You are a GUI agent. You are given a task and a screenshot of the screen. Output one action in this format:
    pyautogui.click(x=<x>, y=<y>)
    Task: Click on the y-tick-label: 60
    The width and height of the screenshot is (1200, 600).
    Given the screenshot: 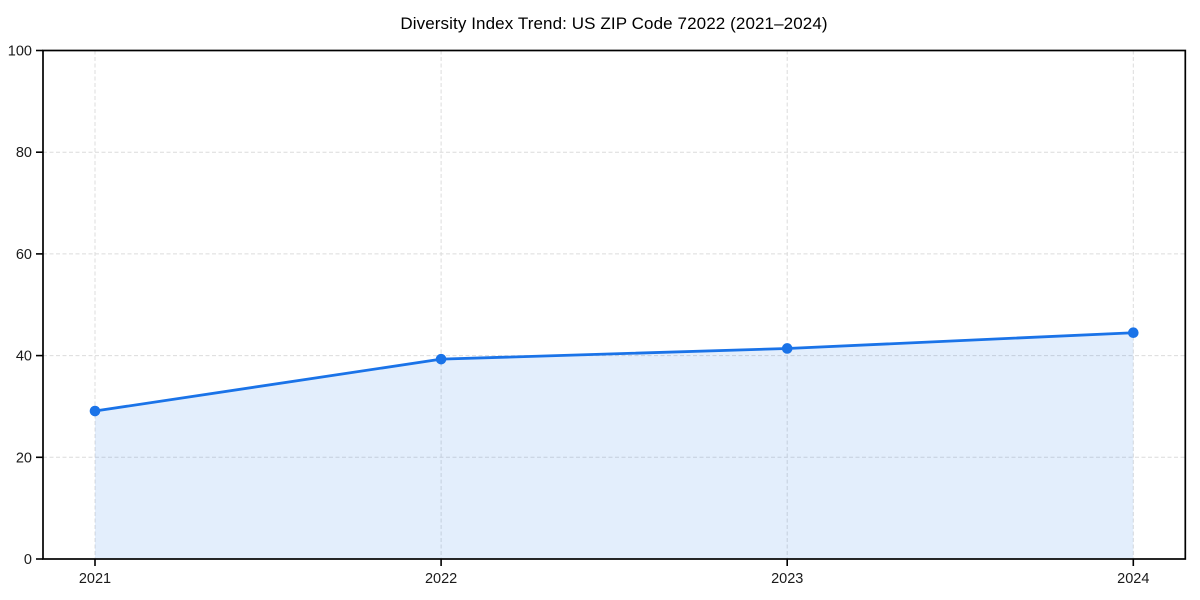 What is the action you would take?
    pyautogui.click(x=24, y=255)
    